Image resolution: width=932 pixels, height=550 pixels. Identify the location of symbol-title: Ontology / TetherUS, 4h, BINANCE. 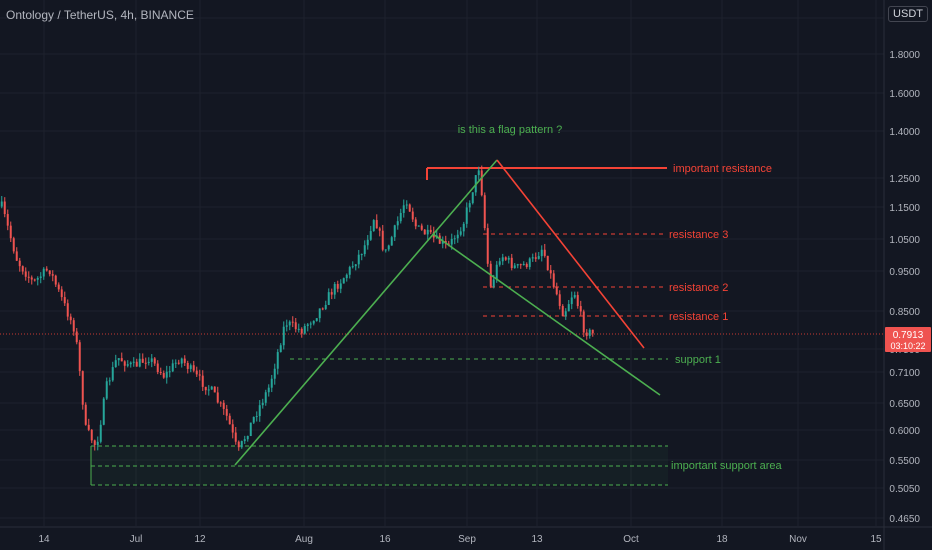
(100, 15).